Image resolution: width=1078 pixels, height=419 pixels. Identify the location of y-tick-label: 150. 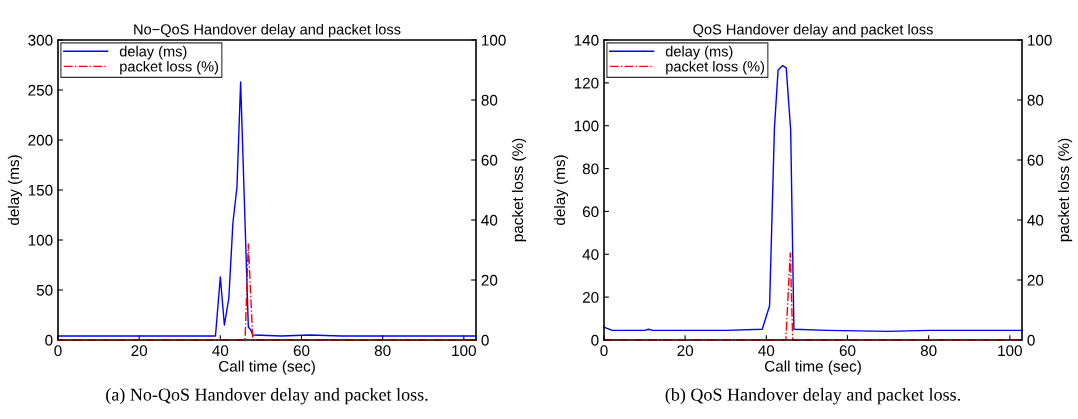
(40, 190).